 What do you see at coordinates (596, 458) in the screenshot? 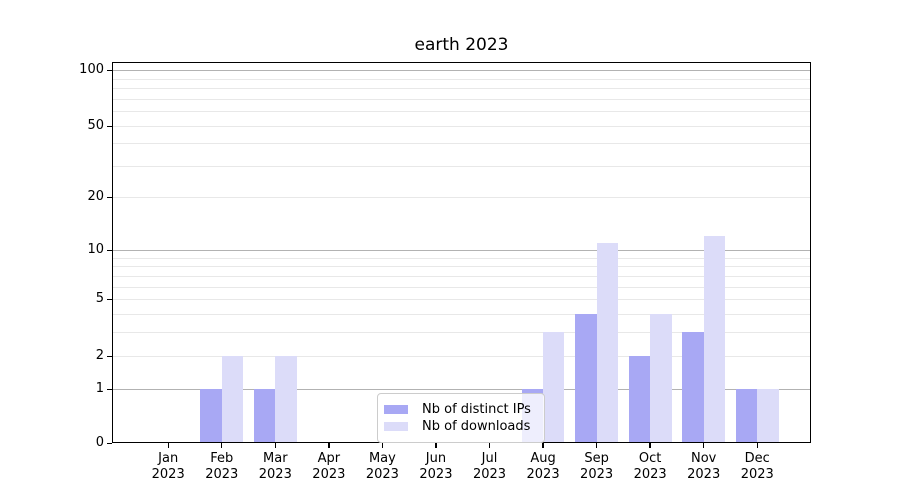
I see `x-tick-month: Sep` at bounding box center [596, 458].